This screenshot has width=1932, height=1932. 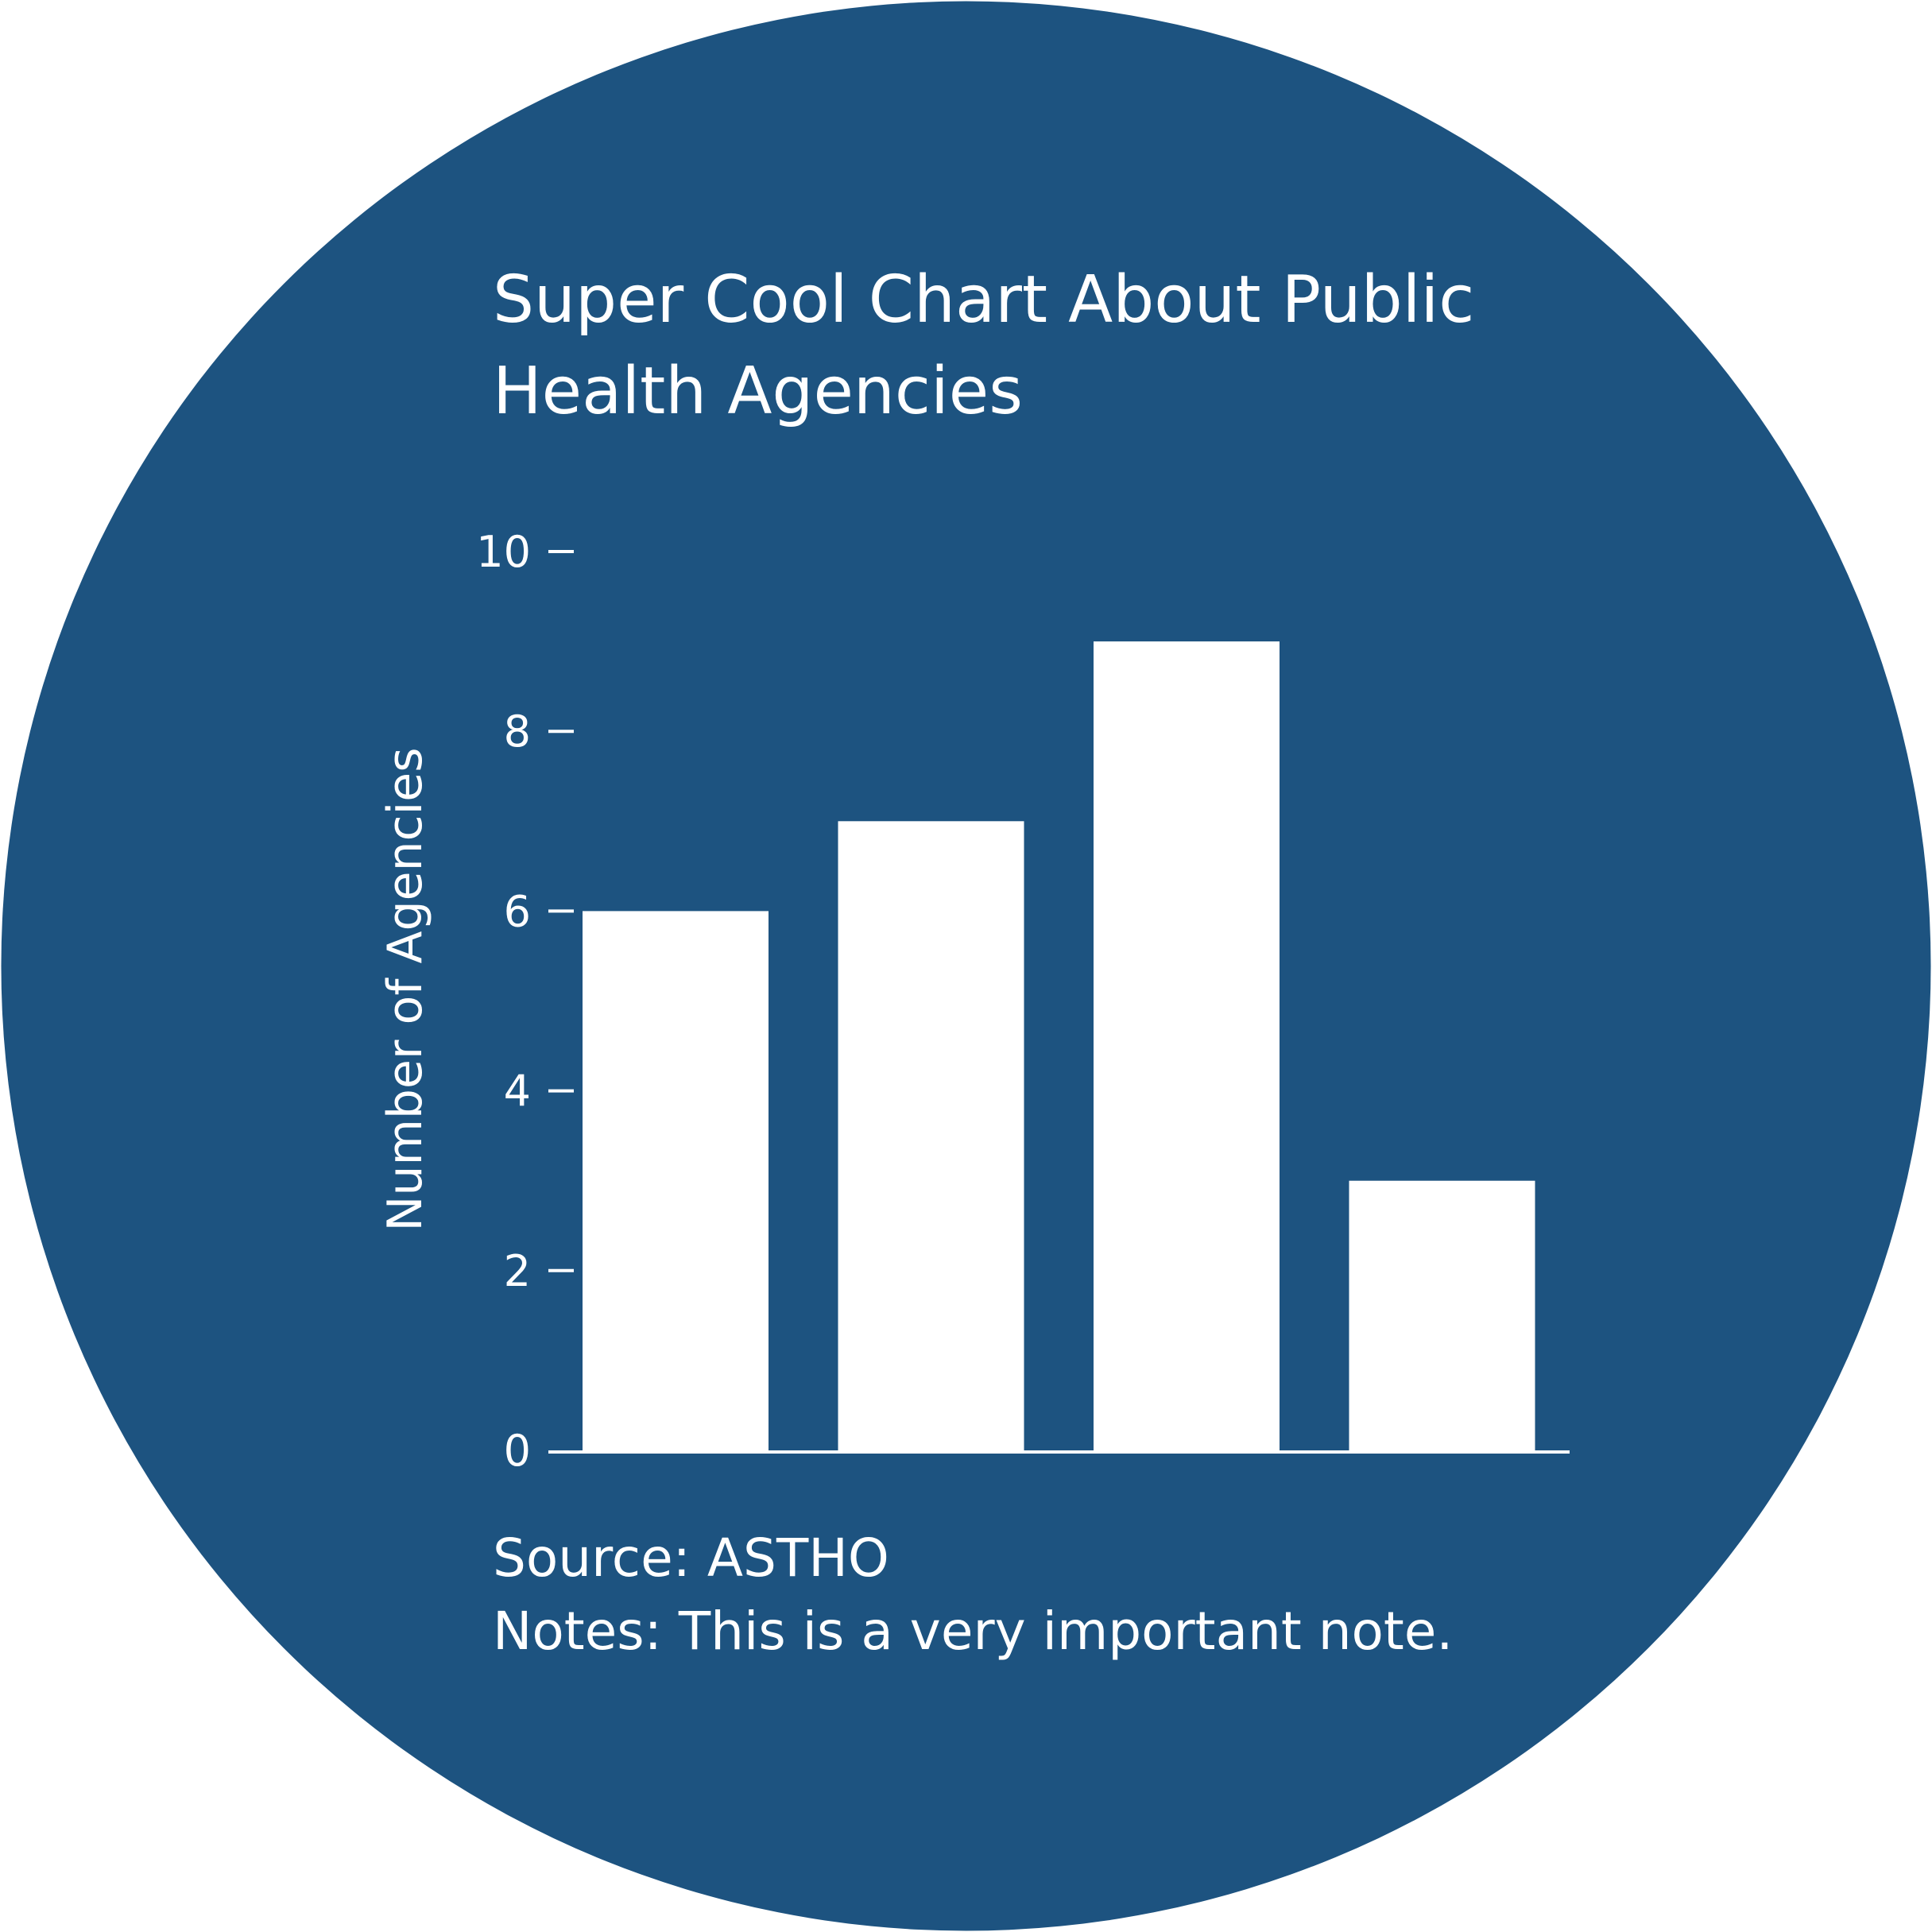 I want to click on chart-title-line-2: Health Agencies, so click(x=758, y=391).